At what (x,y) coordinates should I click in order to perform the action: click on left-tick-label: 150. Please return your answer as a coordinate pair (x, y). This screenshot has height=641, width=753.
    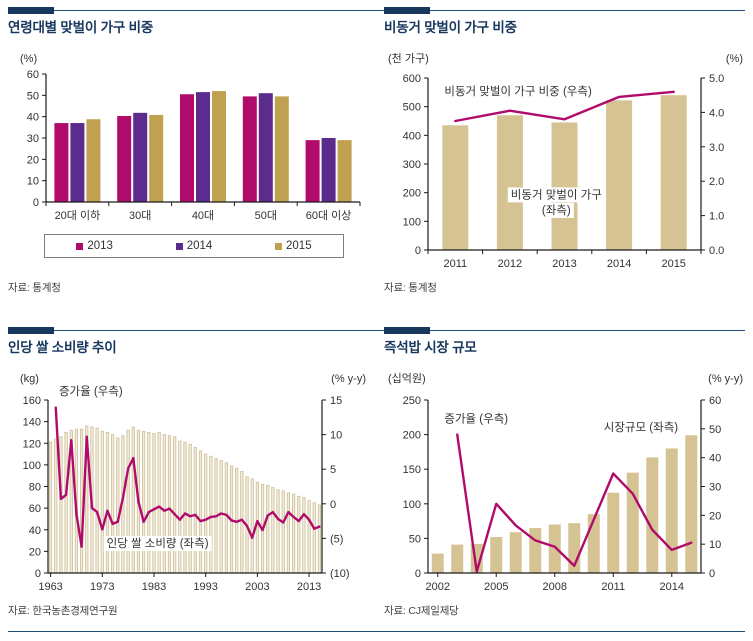
    Looking at the image, I should click on (412, 470).